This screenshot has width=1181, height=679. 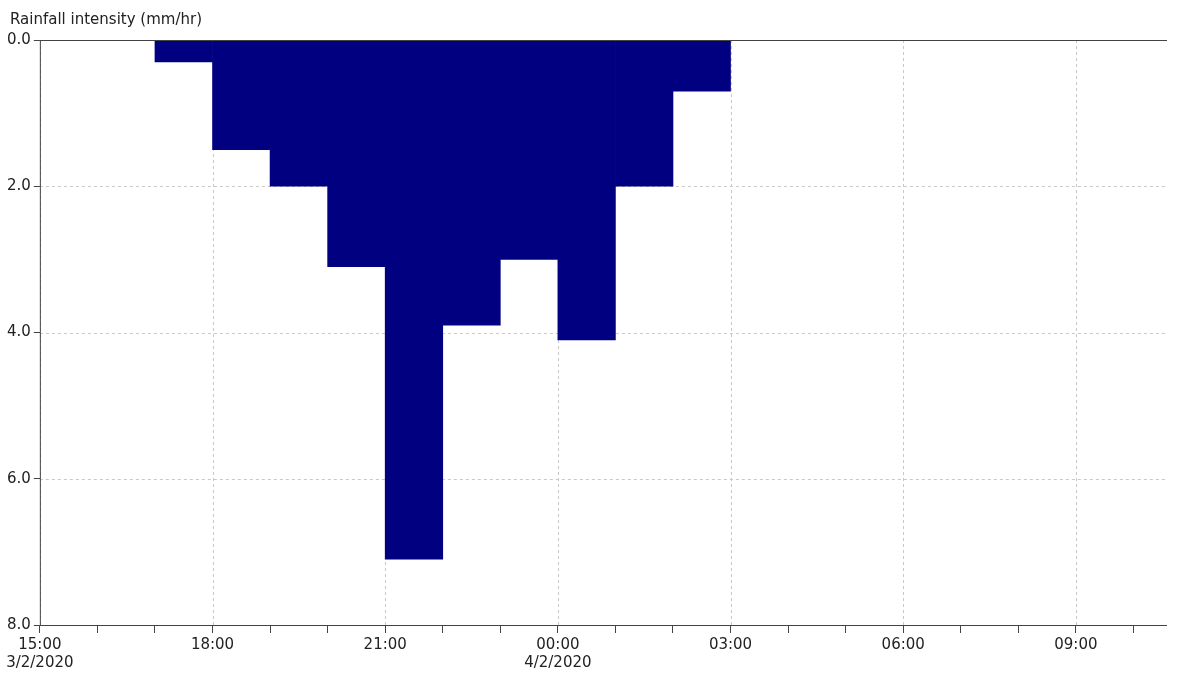 I want to click on y-axis-title: Rainfall intensity (mm/hr), so click(x=106, y=19).